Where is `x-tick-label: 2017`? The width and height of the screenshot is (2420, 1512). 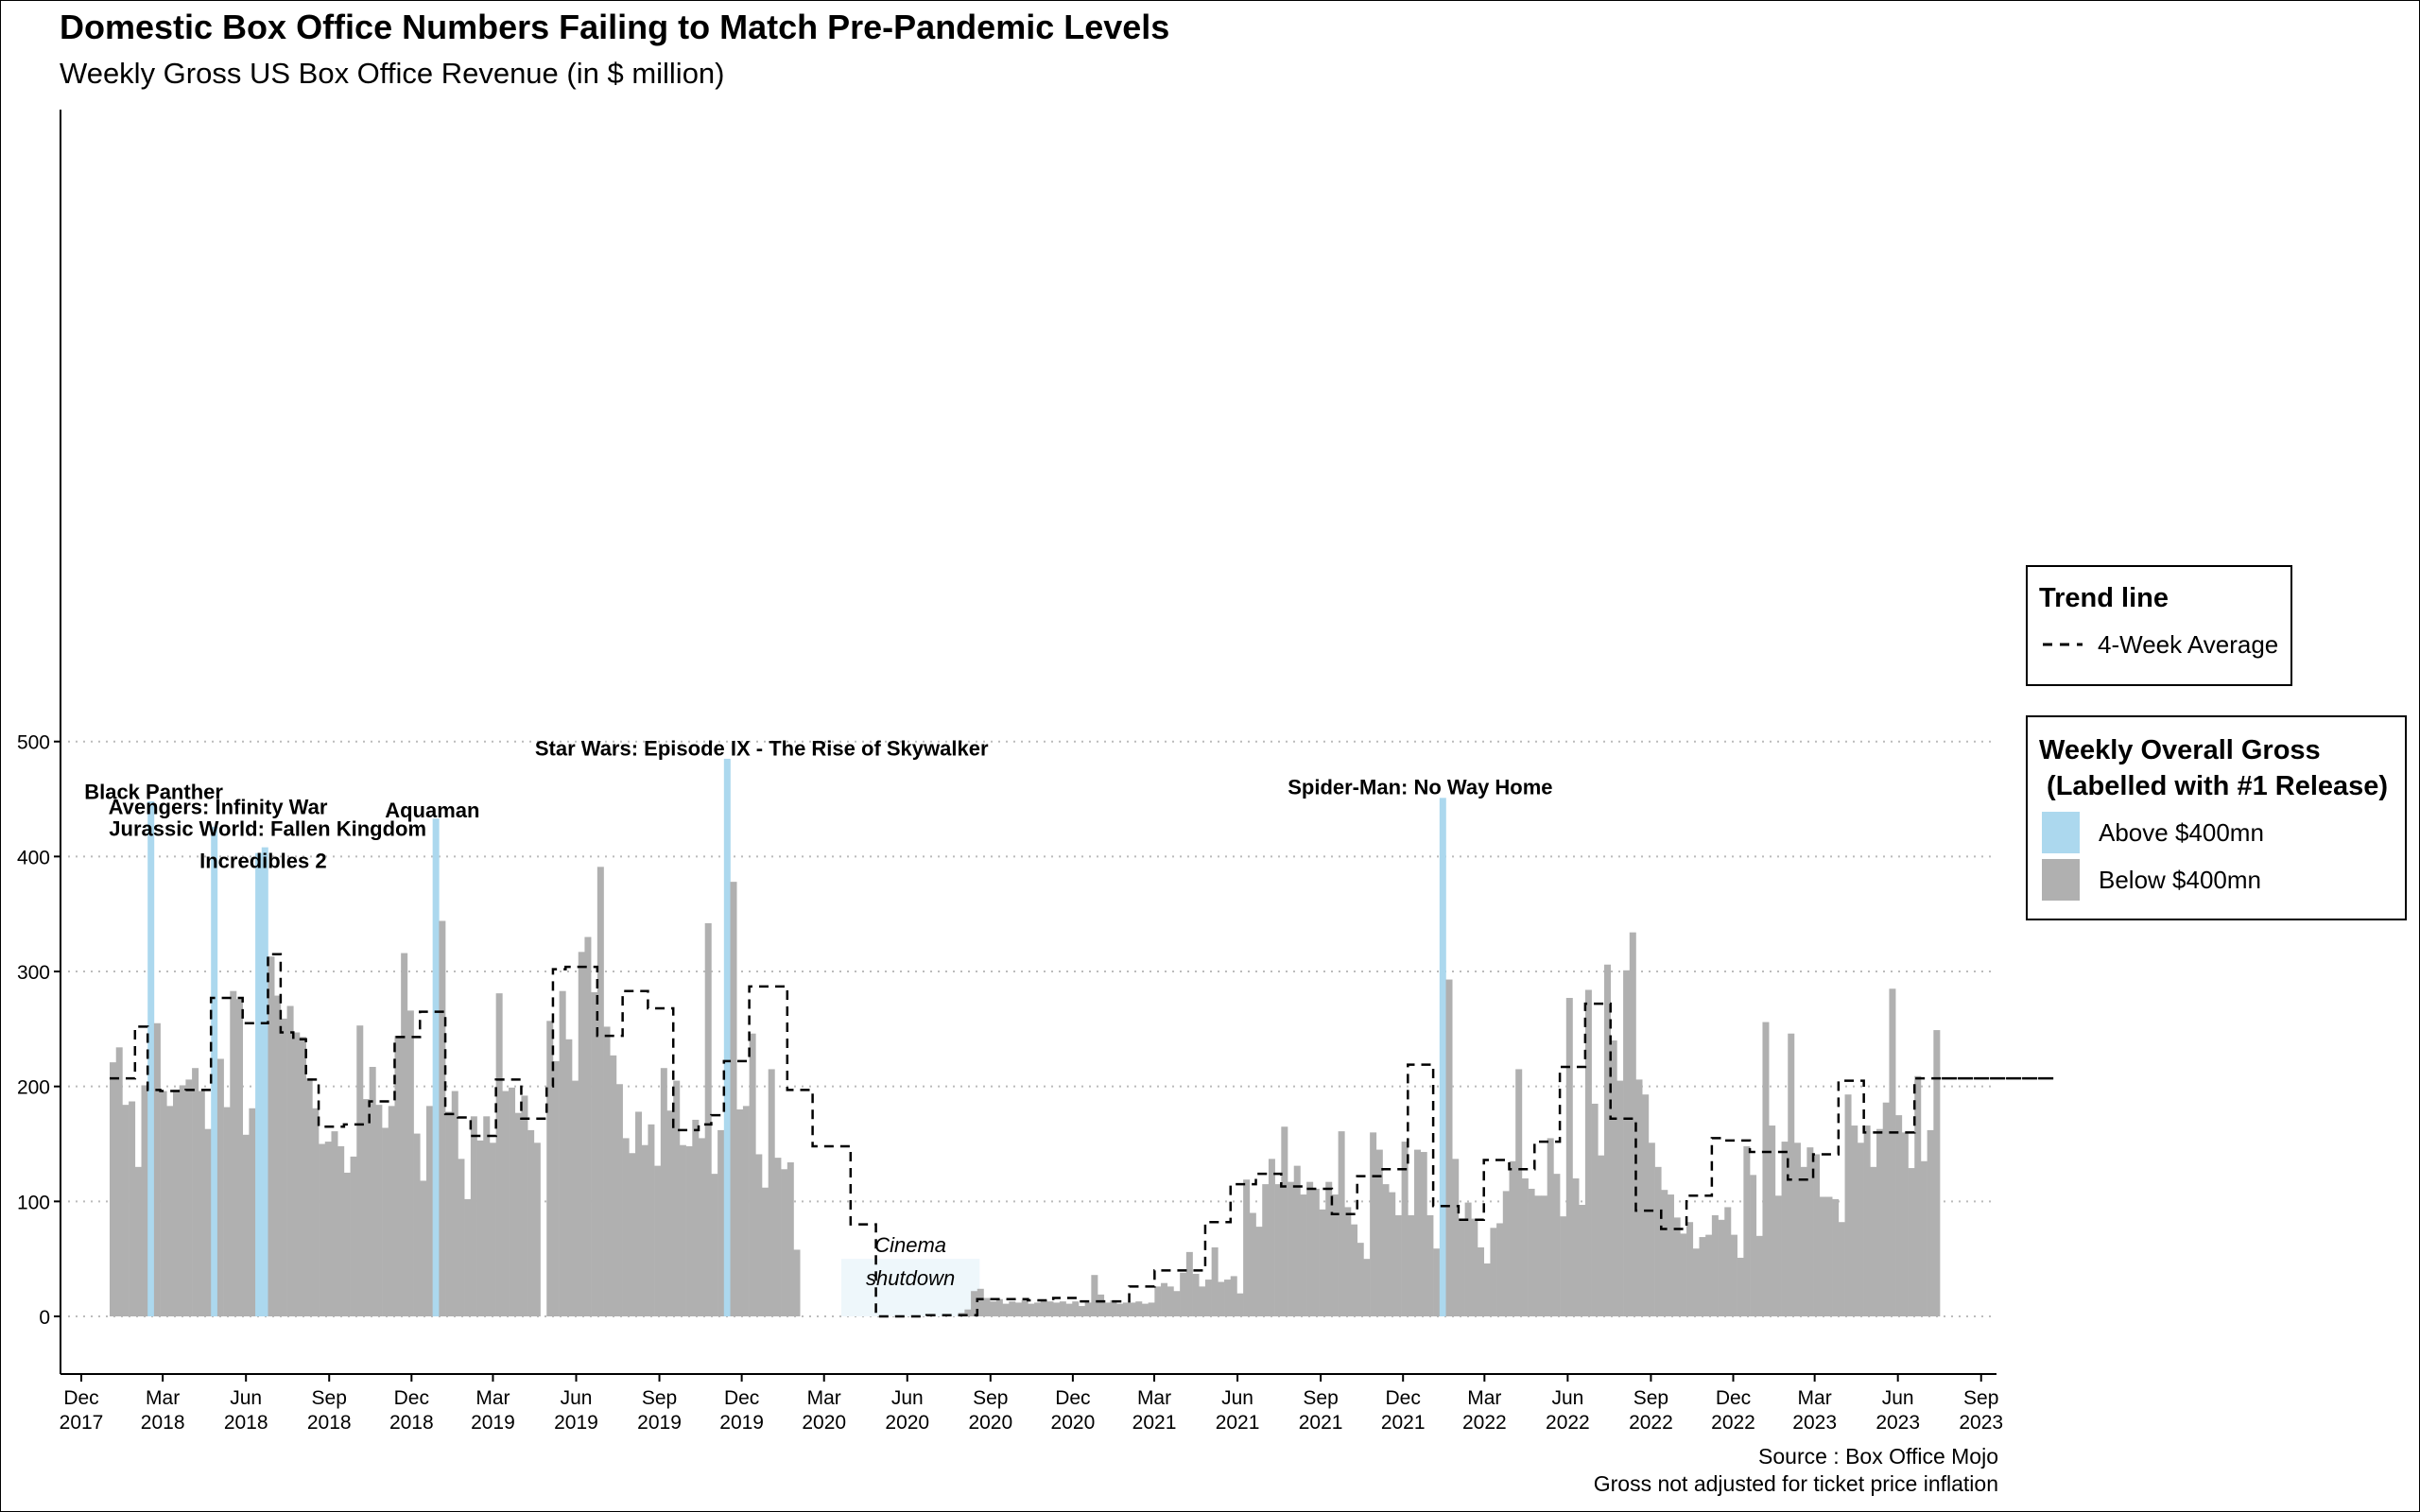
x-tick-label: 2017 is located at coordinates (82, 1423).